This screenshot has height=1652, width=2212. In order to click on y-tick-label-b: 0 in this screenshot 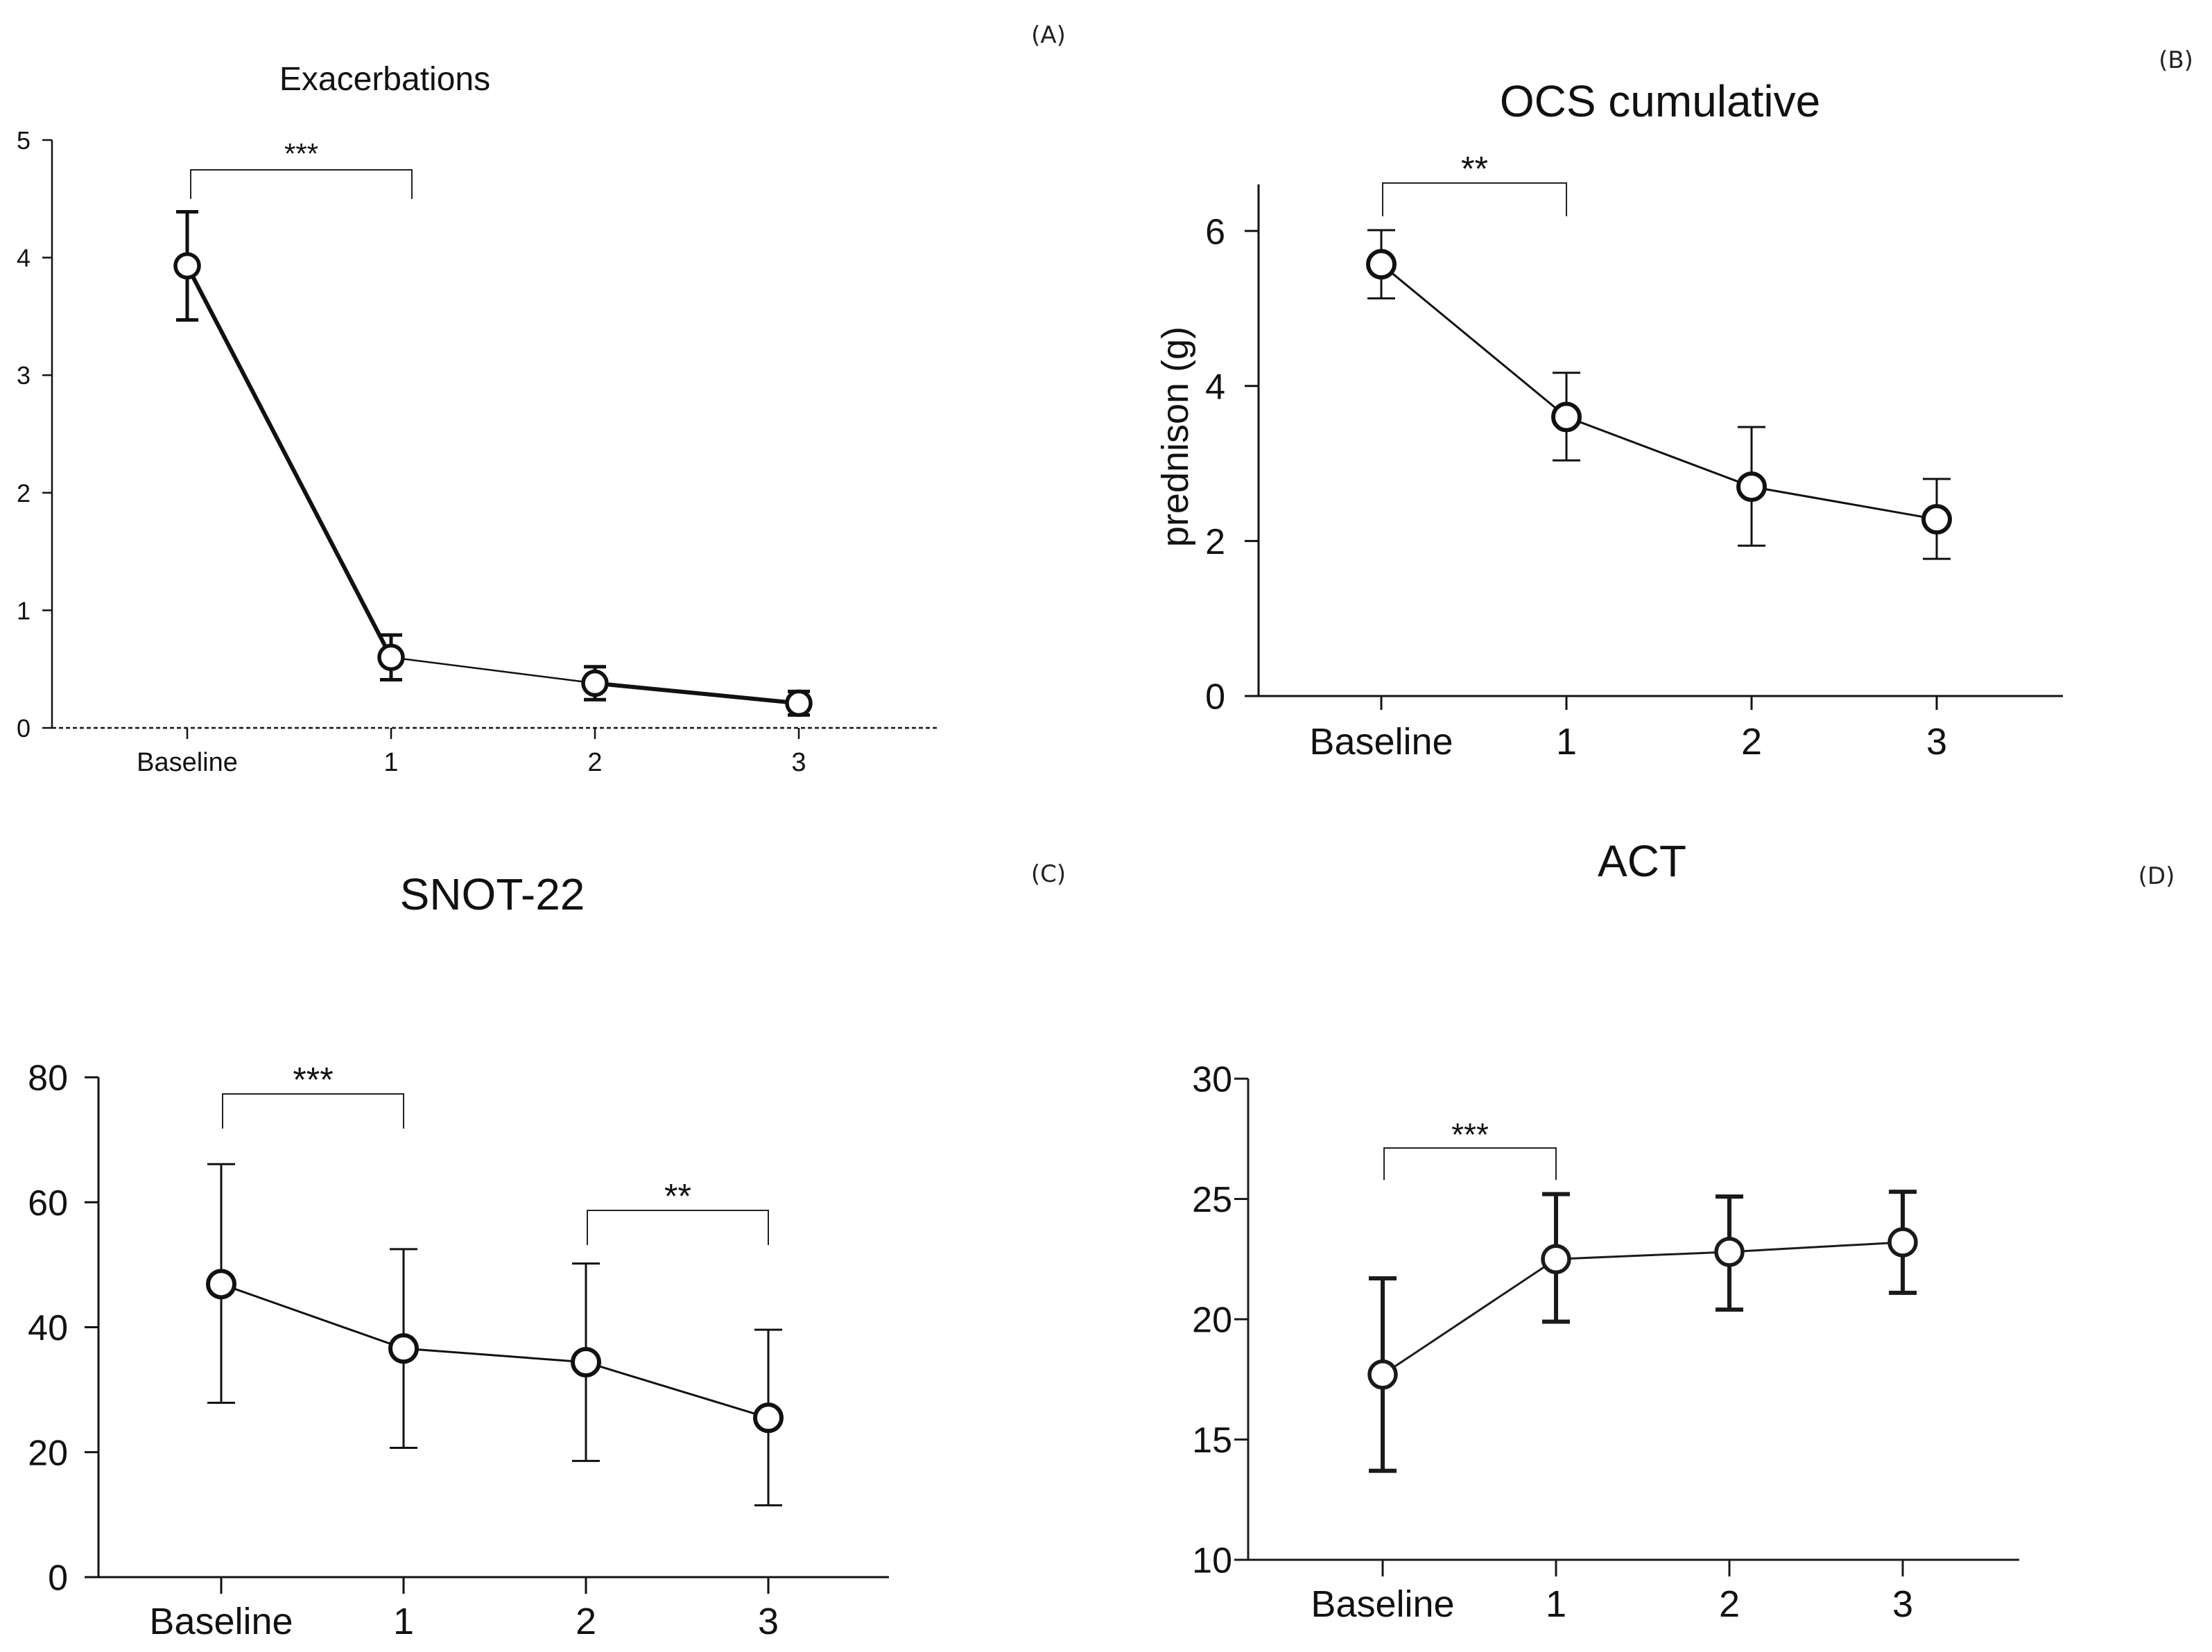, I will do `click(1215, 697)`.